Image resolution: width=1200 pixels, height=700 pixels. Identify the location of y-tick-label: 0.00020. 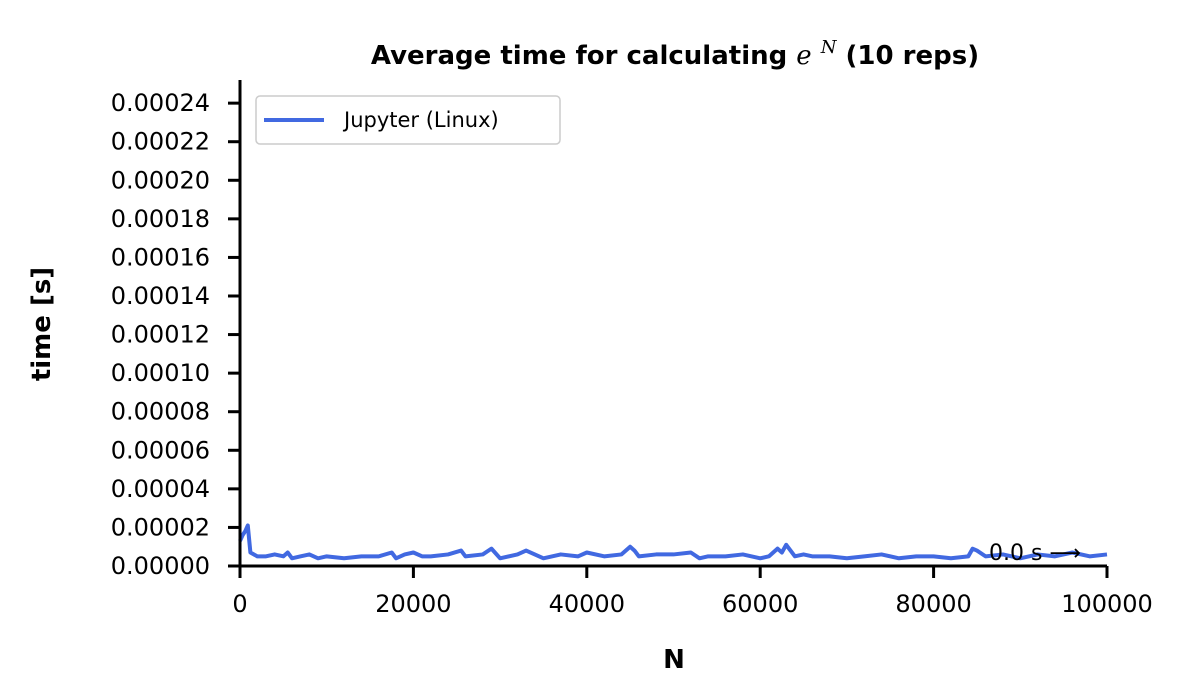
(160, 180).